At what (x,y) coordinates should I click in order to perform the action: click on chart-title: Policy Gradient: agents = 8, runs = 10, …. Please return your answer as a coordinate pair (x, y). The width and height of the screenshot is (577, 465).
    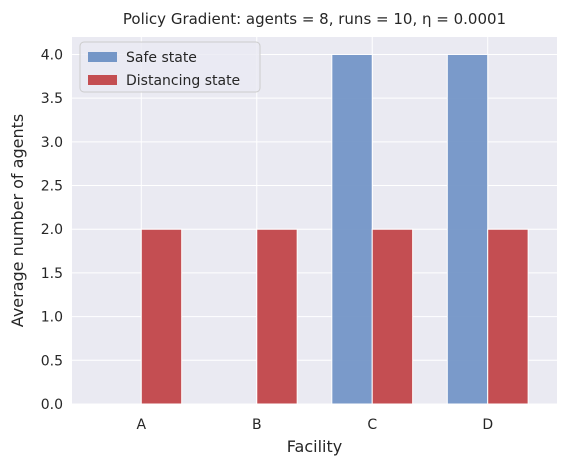
    Looking at the image, I should click on (314, 19).